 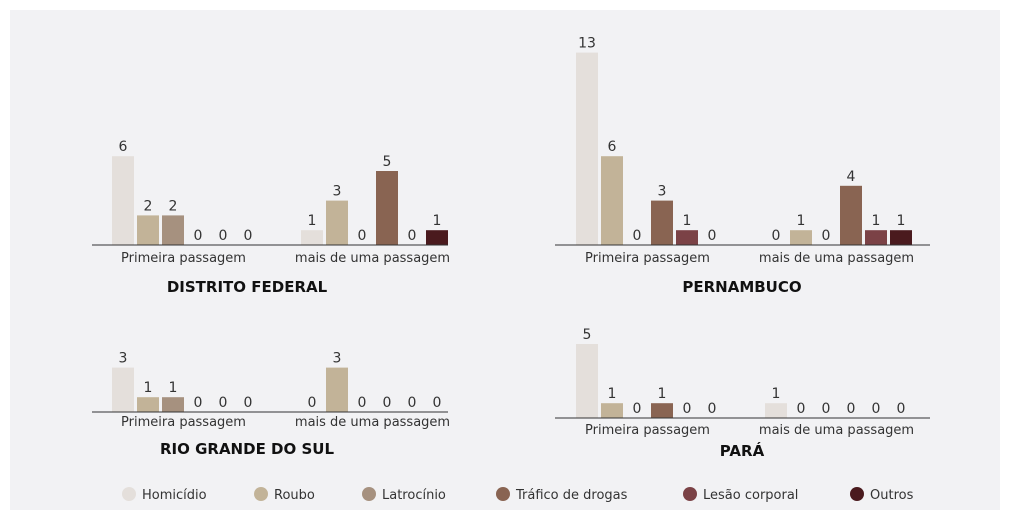 What do you see at coordinates (414, 495) in the screenshot?
I see `legend-label: Latrocínio` at bounding box center [414, 495].